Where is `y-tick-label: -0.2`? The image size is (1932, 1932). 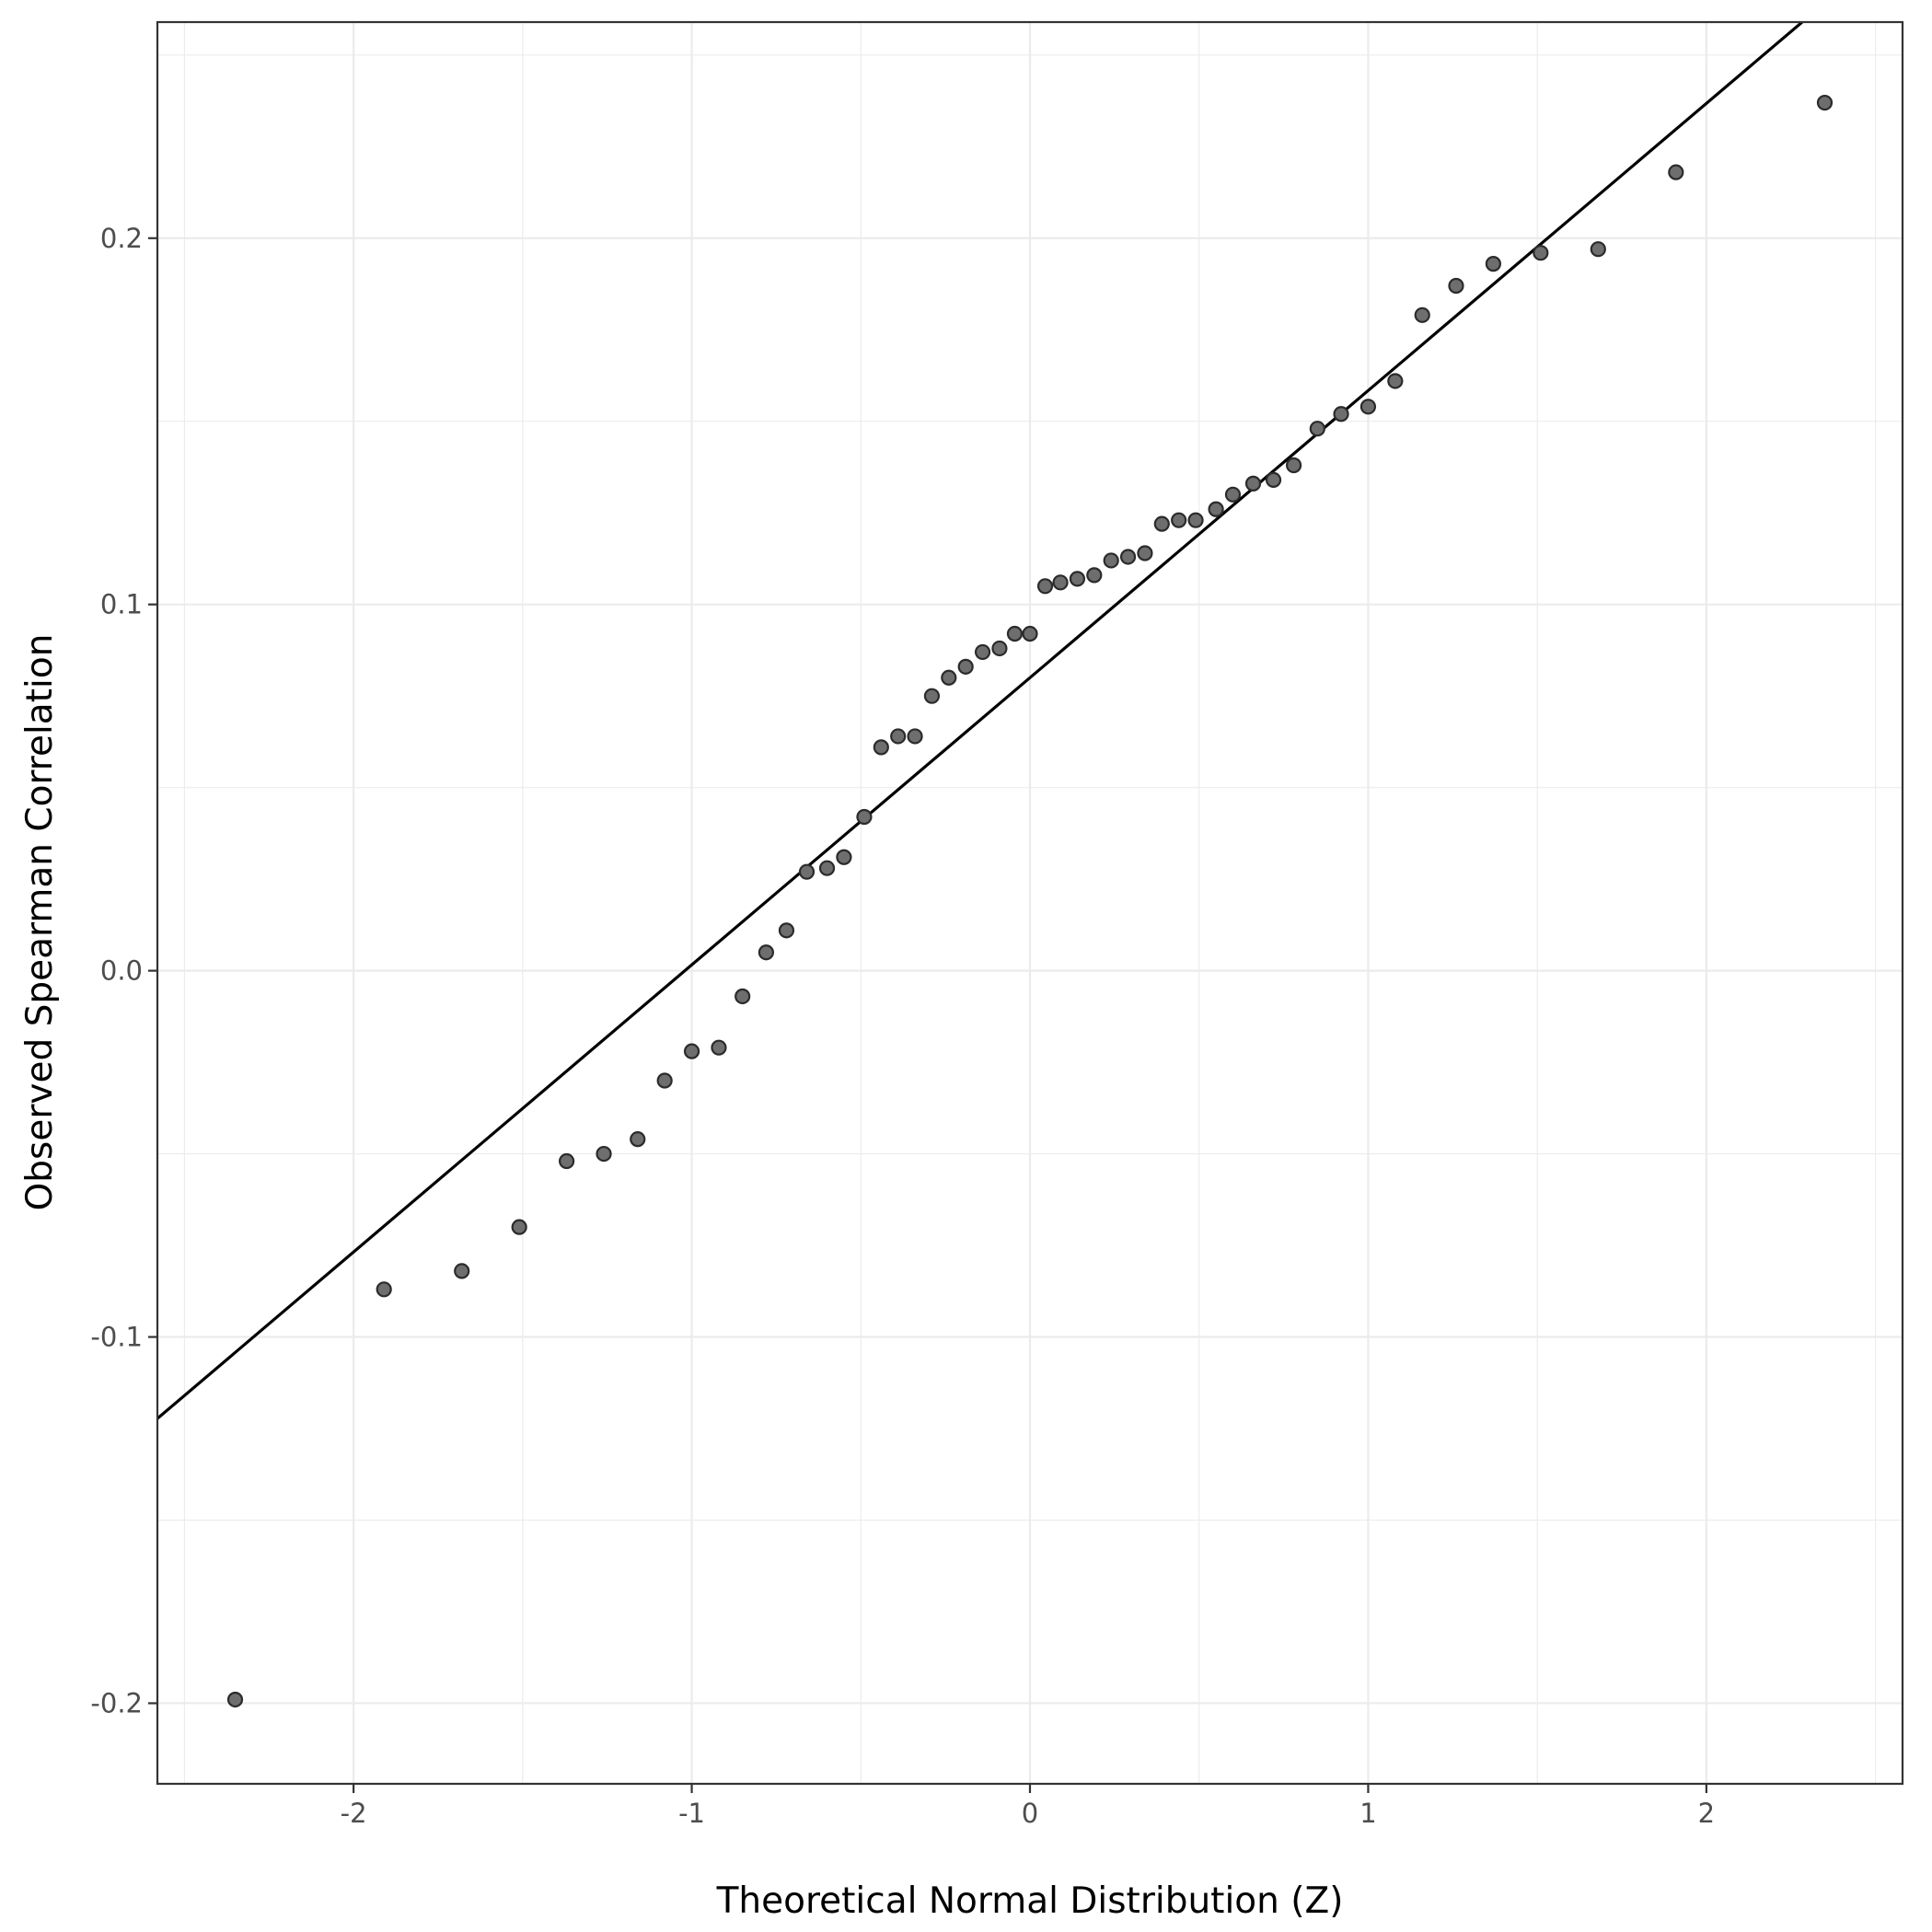 y-tick-label: -0.2 is located at coordinates (117, 1703).